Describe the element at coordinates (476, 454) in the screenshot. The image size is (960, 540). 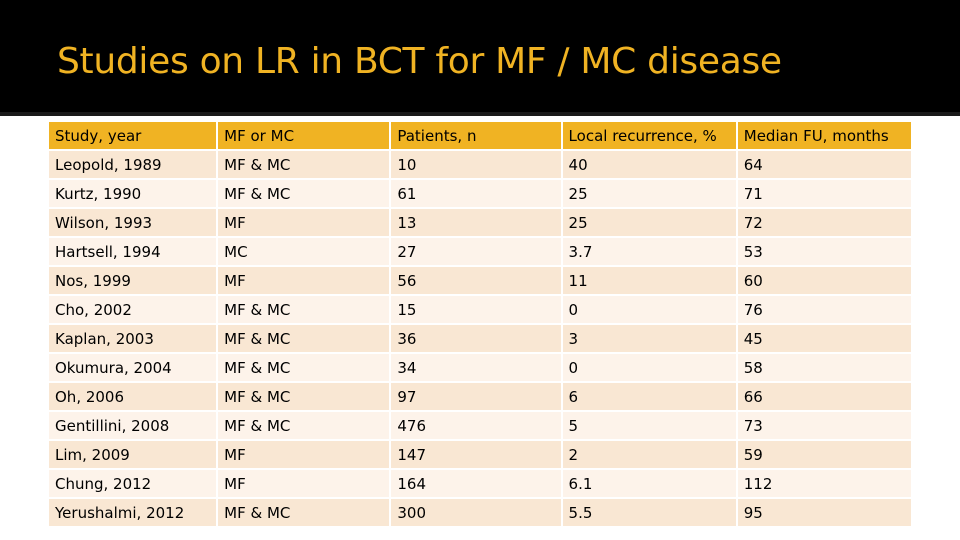
I see `cell-patients: 147` at that location.